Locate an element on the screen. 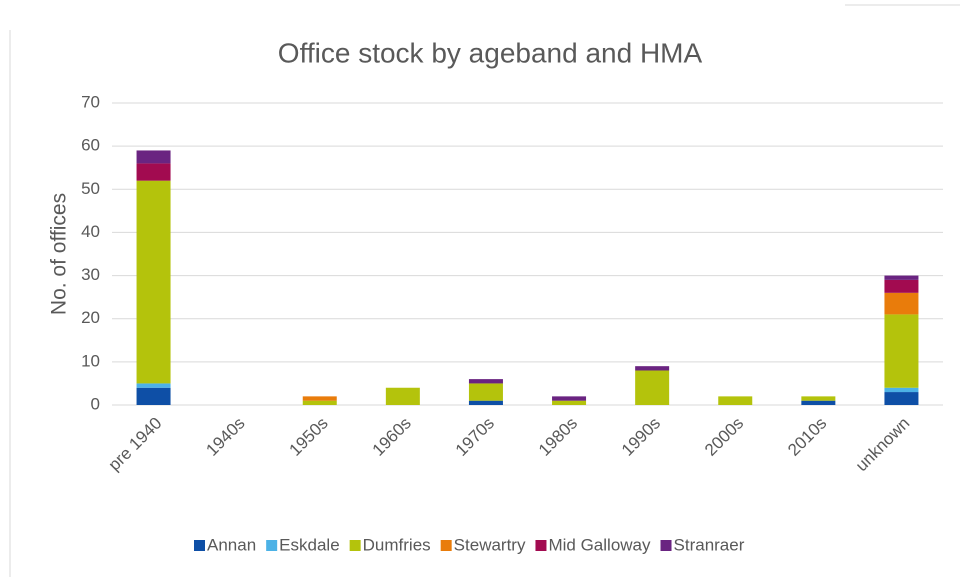 The height and width of the screenshot is (577, 976). x-tick-label: unknown is located at coordinates (883, 445).